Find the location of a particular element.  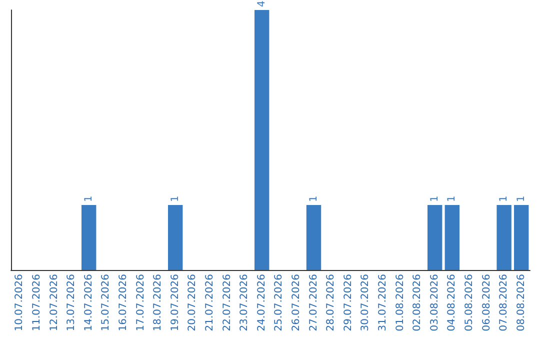

x-tick-label: 23.07.2026 is located at coordinates (244, 303).